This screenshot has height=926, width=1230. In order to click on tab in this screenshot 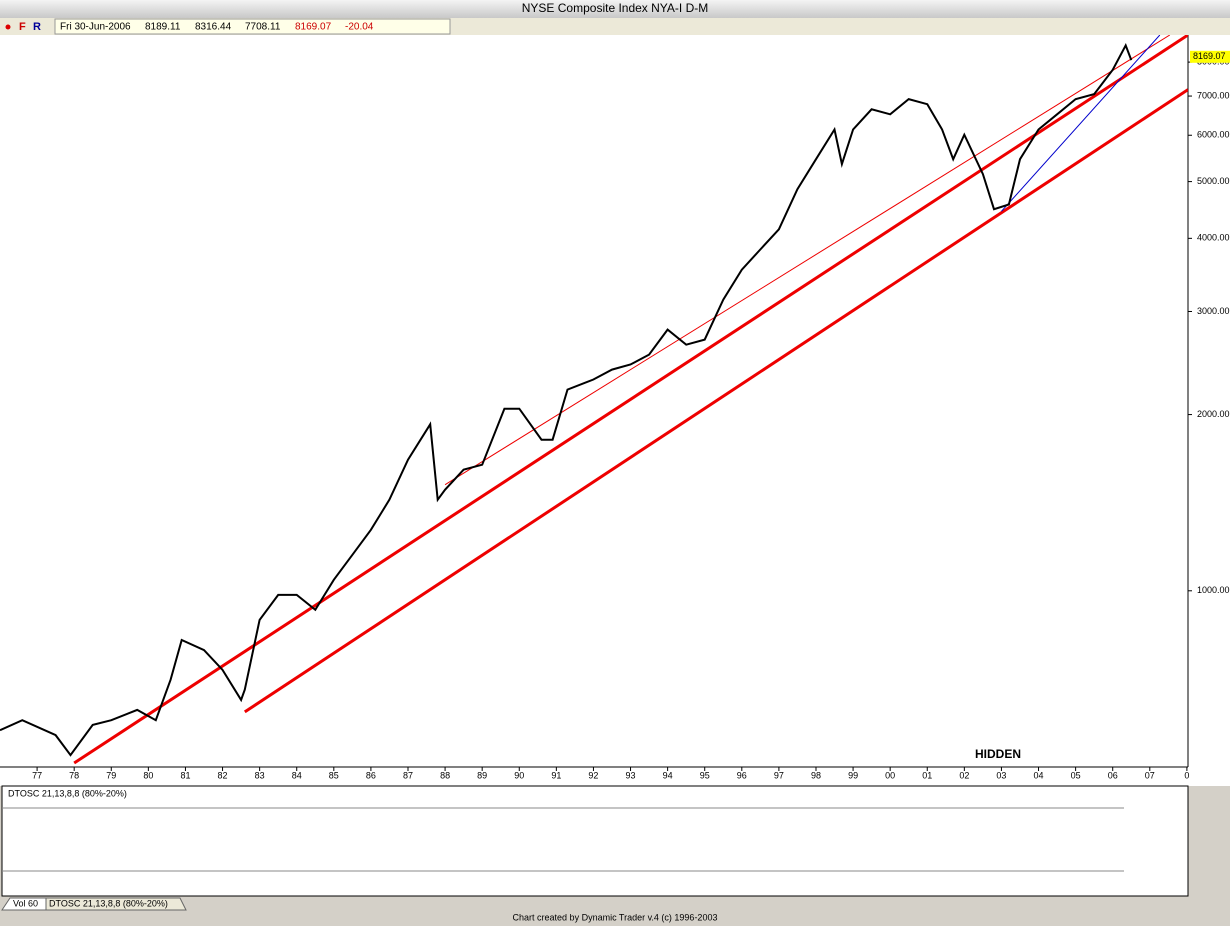, I will do `click(116, 904)`.